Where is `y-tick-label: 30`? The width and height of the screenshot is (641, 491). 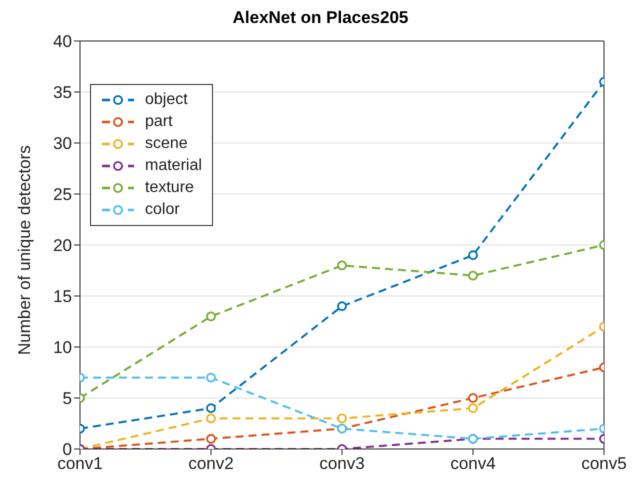 y-tick-label: 30 is located at coordinates (62, 144).